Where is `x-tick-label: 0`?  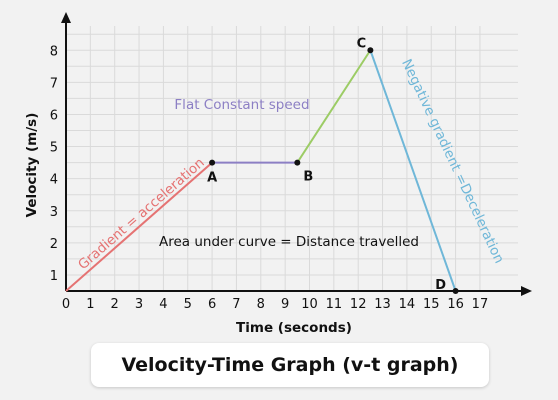
x-tick-label: 0 is located at coordinates (66, 304).